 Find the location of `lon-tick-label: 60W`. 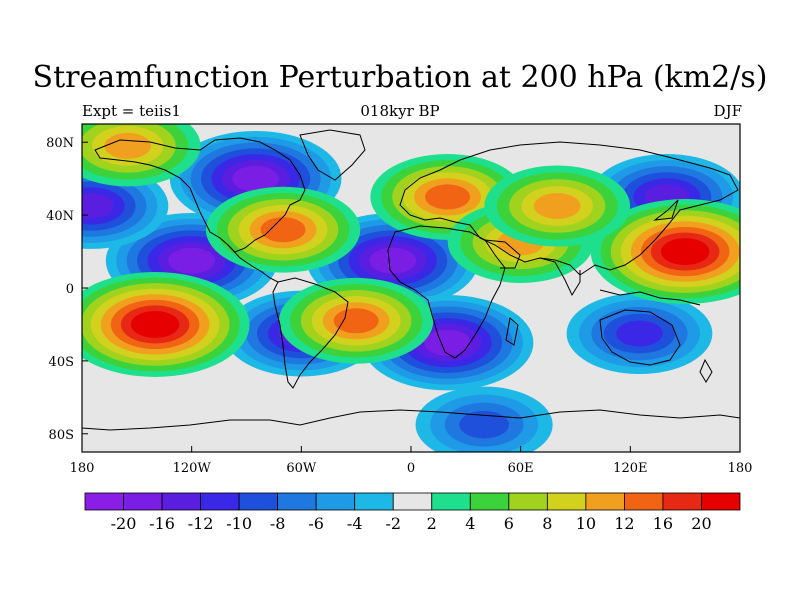

lon-tick-label: 60W is located at coordinates (301, 468).